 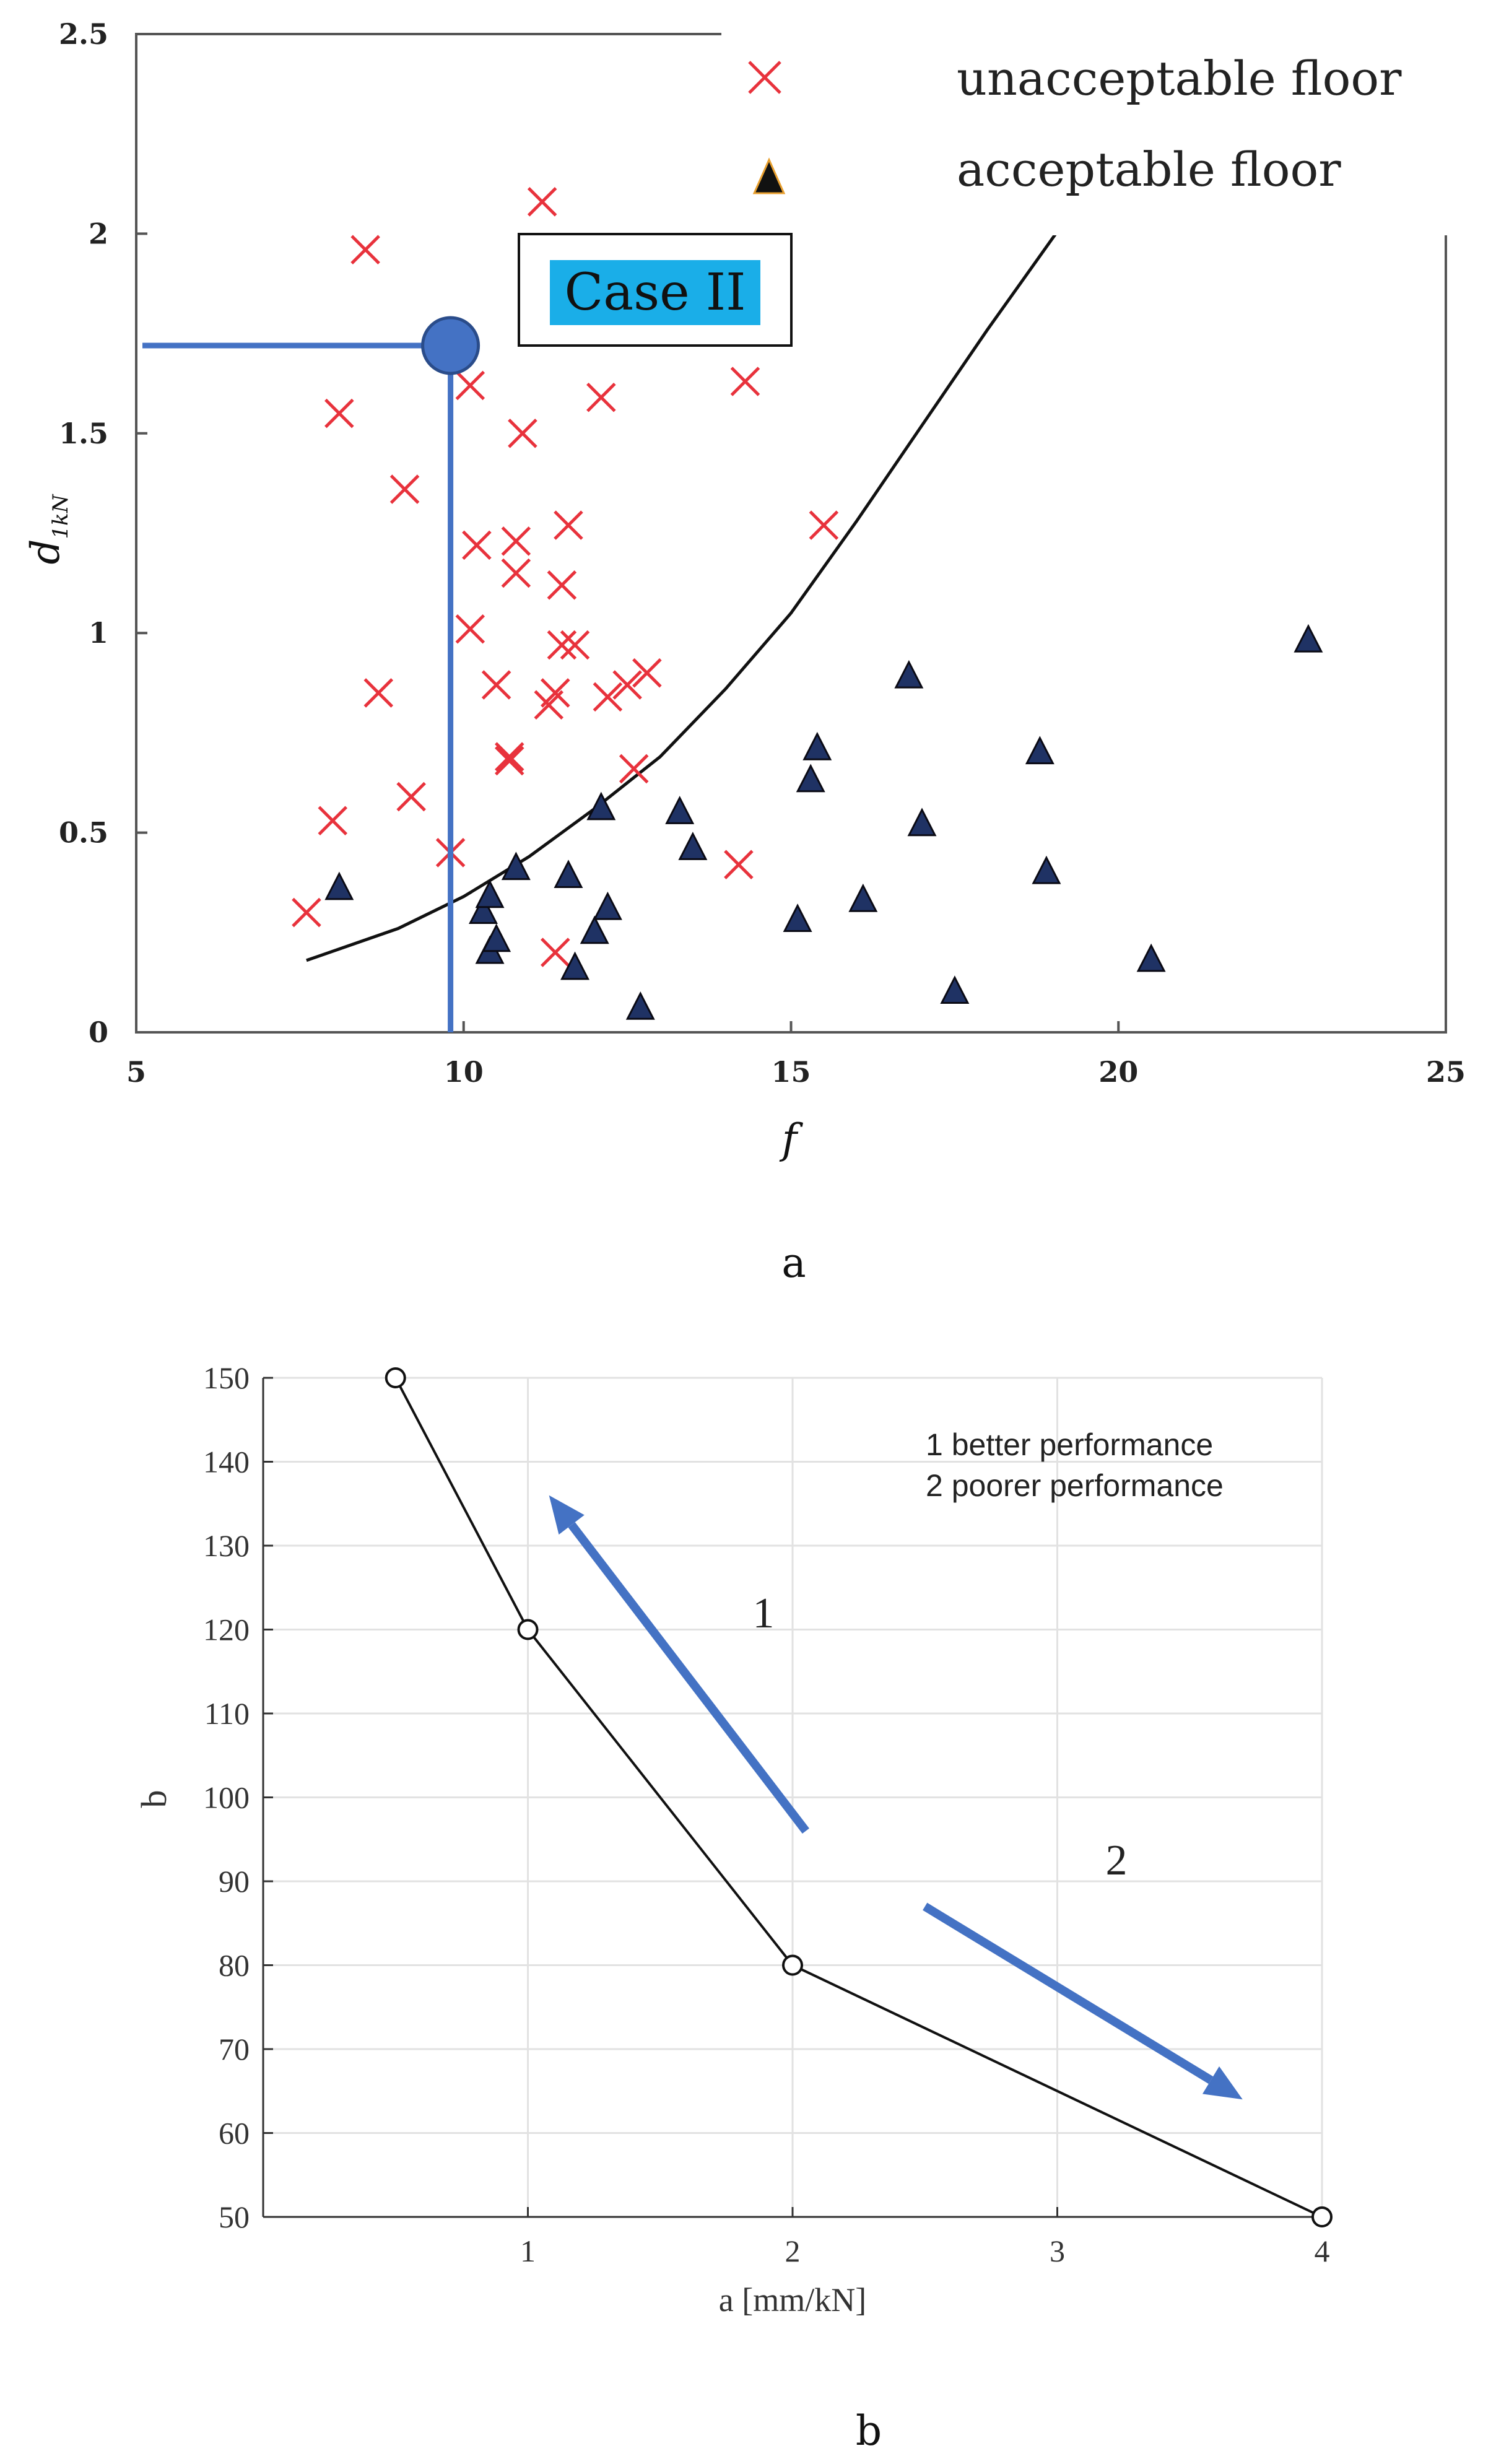 What do you see at coordinates (764, 77) in the screenshot?
I see `legend-cross-icon` at bounding box center [764, 77].